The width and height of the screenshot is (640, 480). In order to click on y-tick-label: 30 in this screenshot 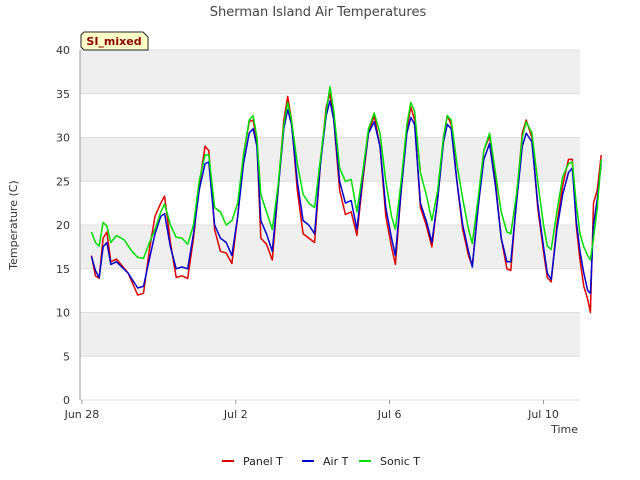, I will do `click(63, 138)`.